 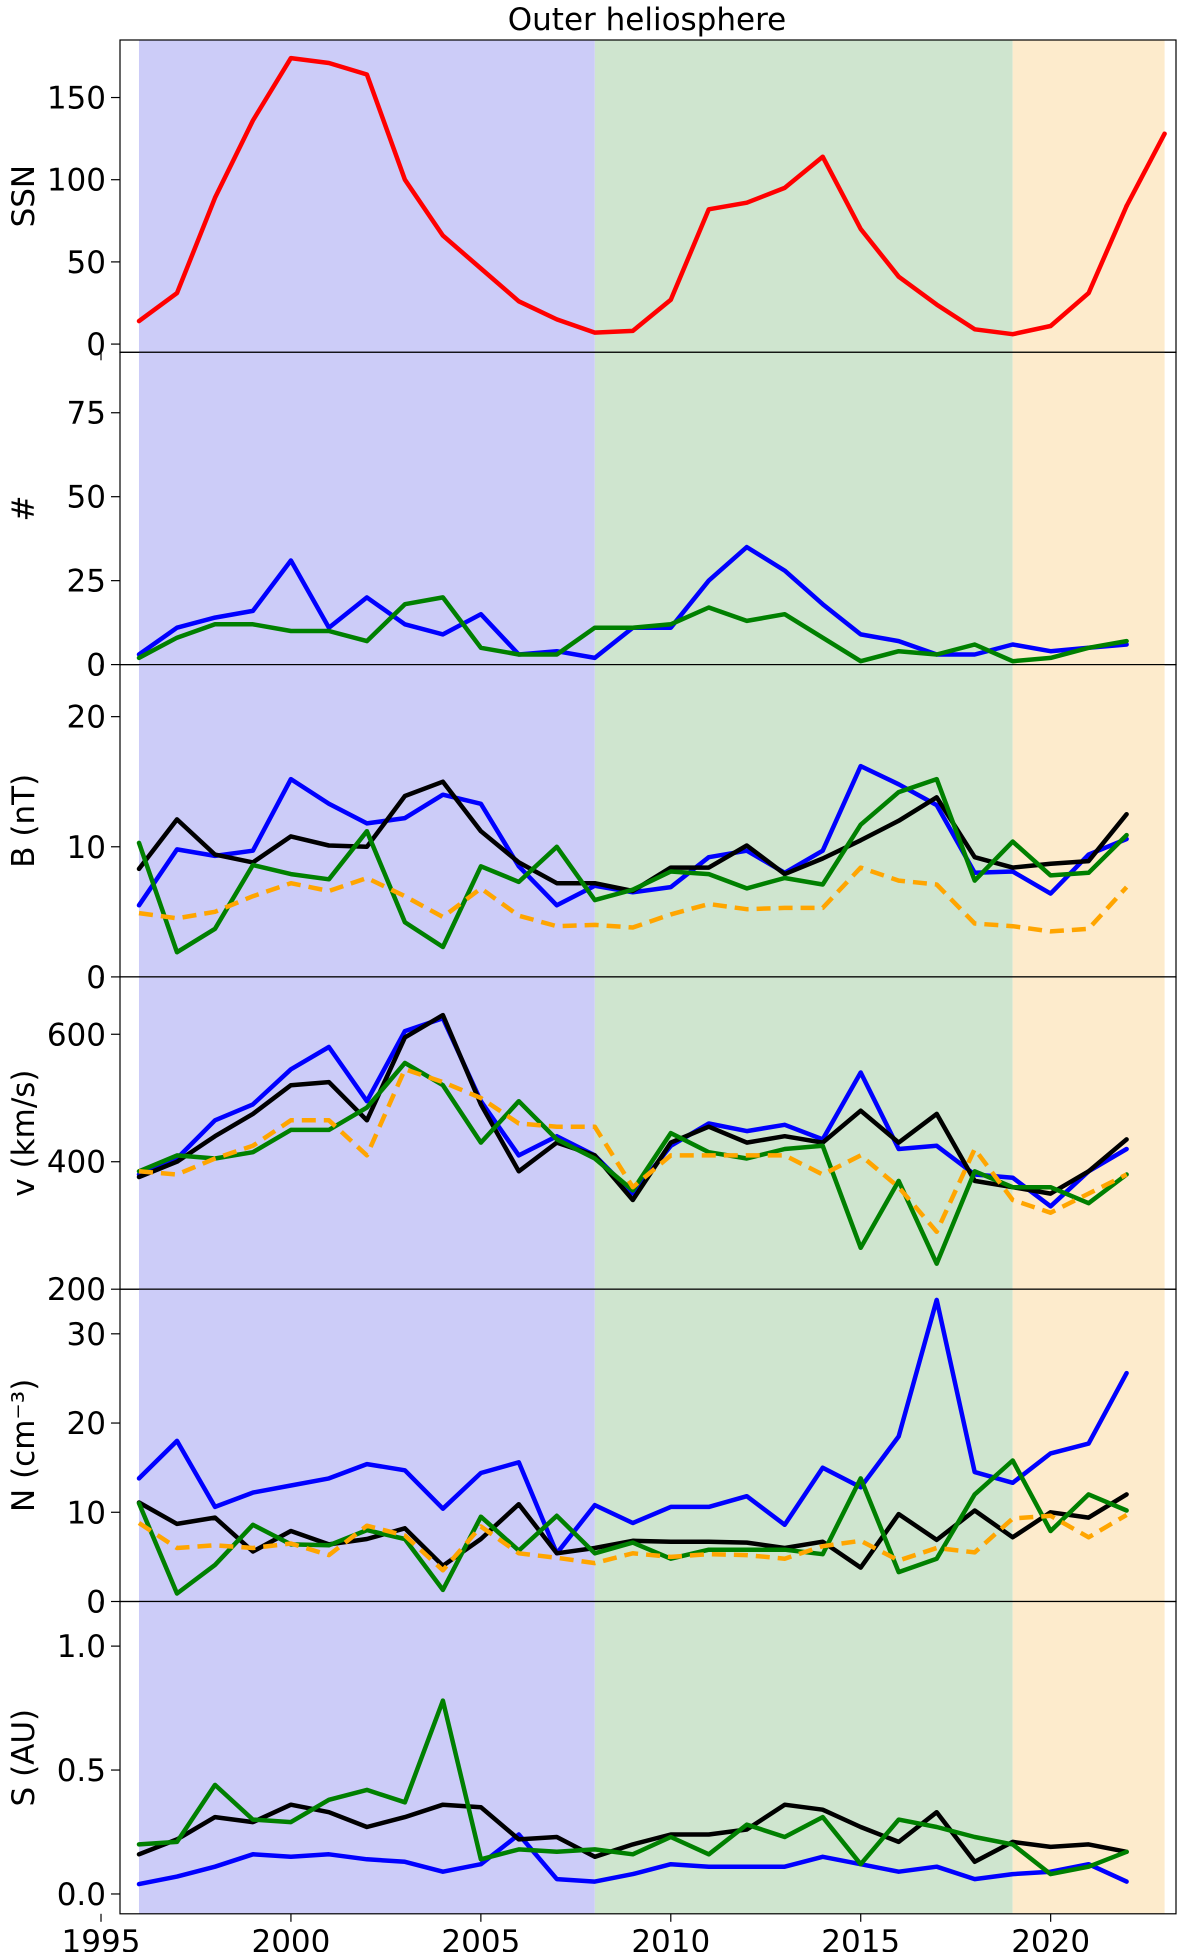 I want to click on y-axis-label: #, so click(x=24, y=508).